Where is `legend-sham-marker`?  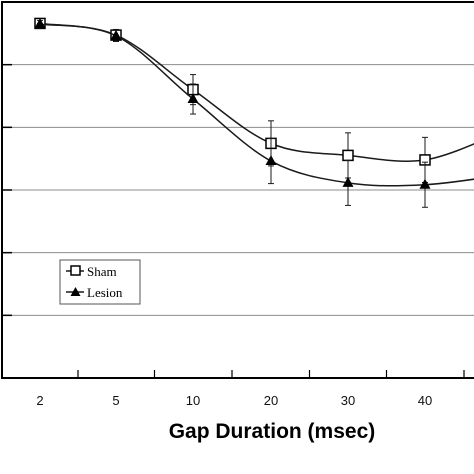
legend-sham-marker is located at coordinates (75, 270).